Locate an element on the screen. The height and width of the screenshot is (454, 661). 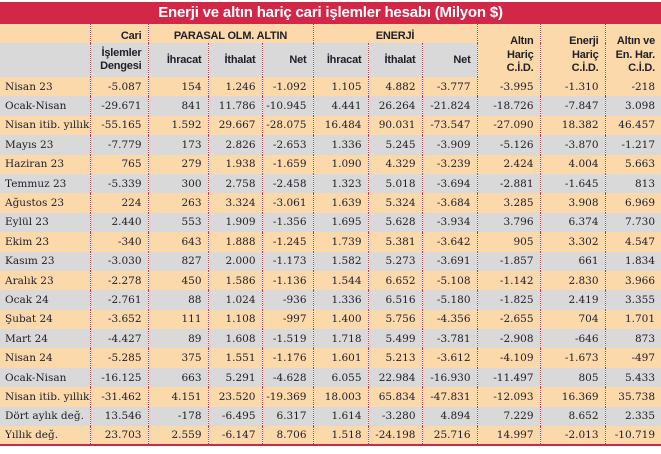
row-label: Temmuz 23 is located at coordinates (45, 183).